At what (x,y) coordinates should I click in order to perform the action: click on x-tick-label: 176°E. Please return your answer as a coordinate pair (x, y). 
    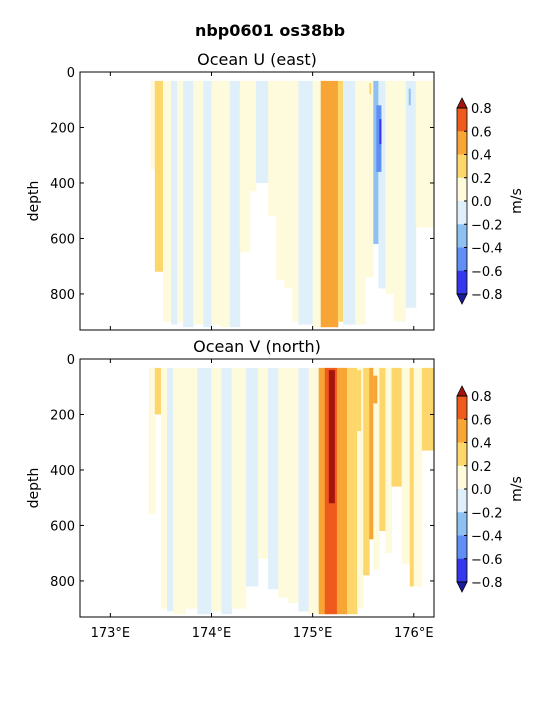
    Looking at the image, I should click on (414, 633).